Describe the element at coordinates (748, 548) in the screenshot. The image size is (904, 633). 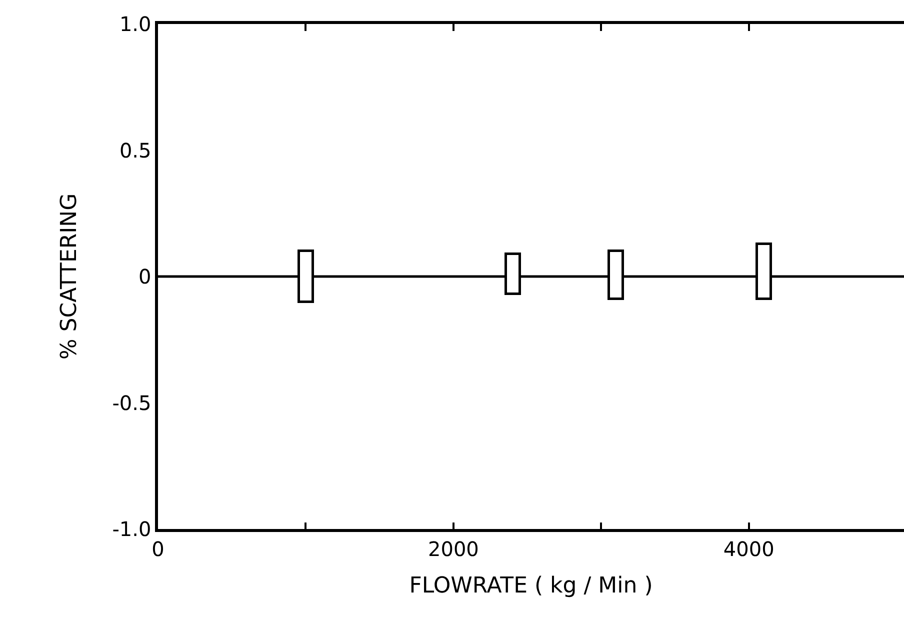
I see `x-tick-label: 4000` at that location.